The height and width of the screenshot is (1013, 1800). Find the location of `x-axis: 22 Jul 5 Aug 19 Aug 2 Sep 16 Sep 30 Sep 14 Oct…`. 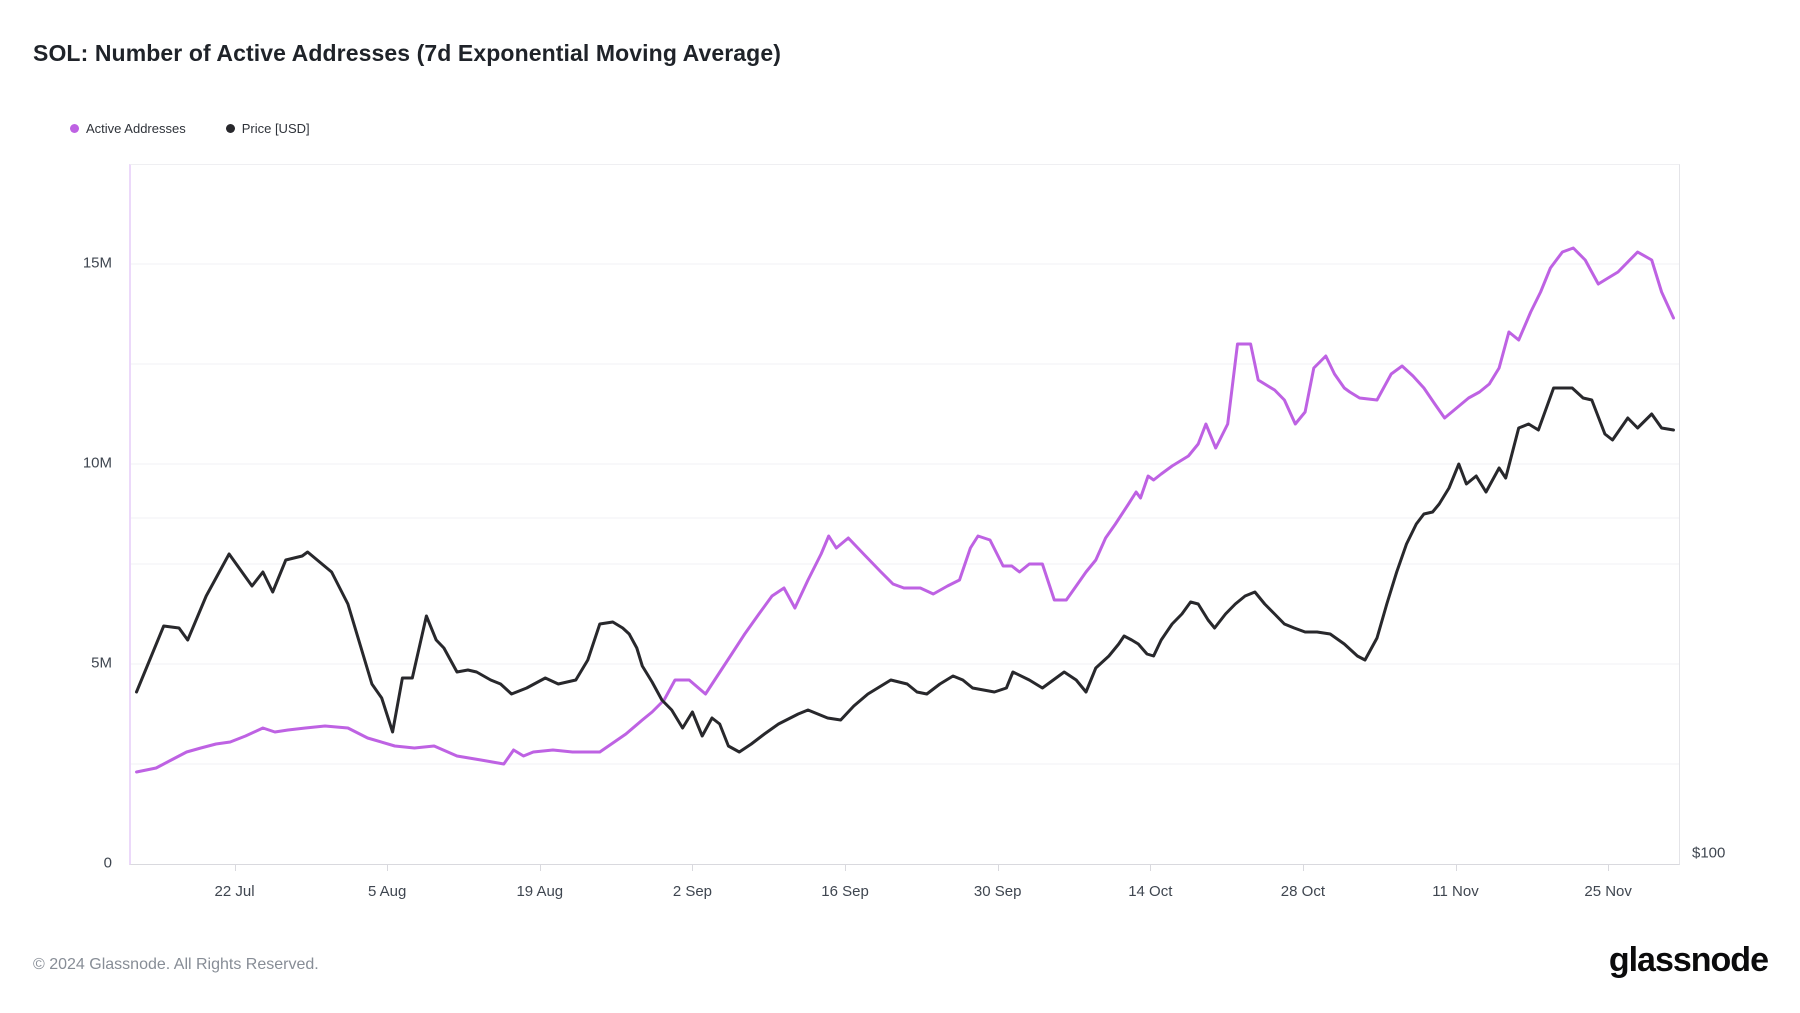

x-axis: 22 Jul 5 Aug 19 Aug 2 Sep 16 Sep 30 Sep 14 Oct… is located at coordinates (905, 889).